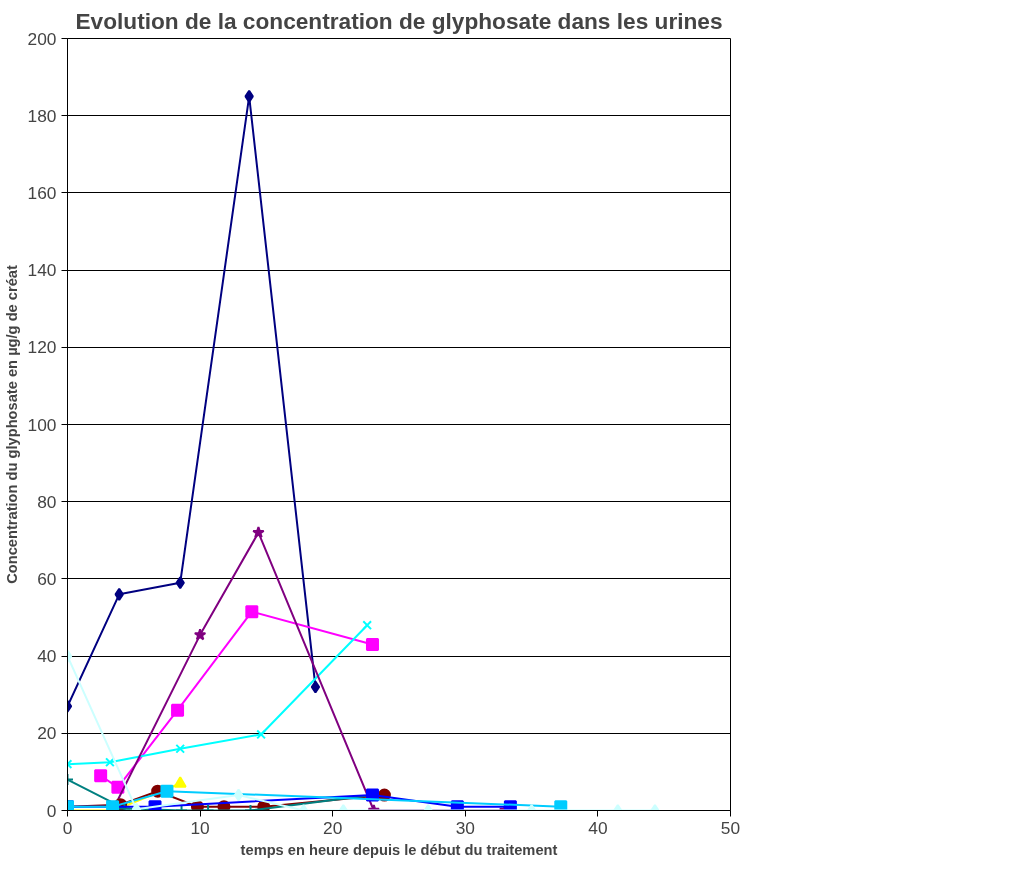 The height and width of the screenshot is (890, 1017). Describe the element at coordinates (399, 849) in the screenshot. I see `x-axis-title: temps en heure depuis le début du traitement` at that location.